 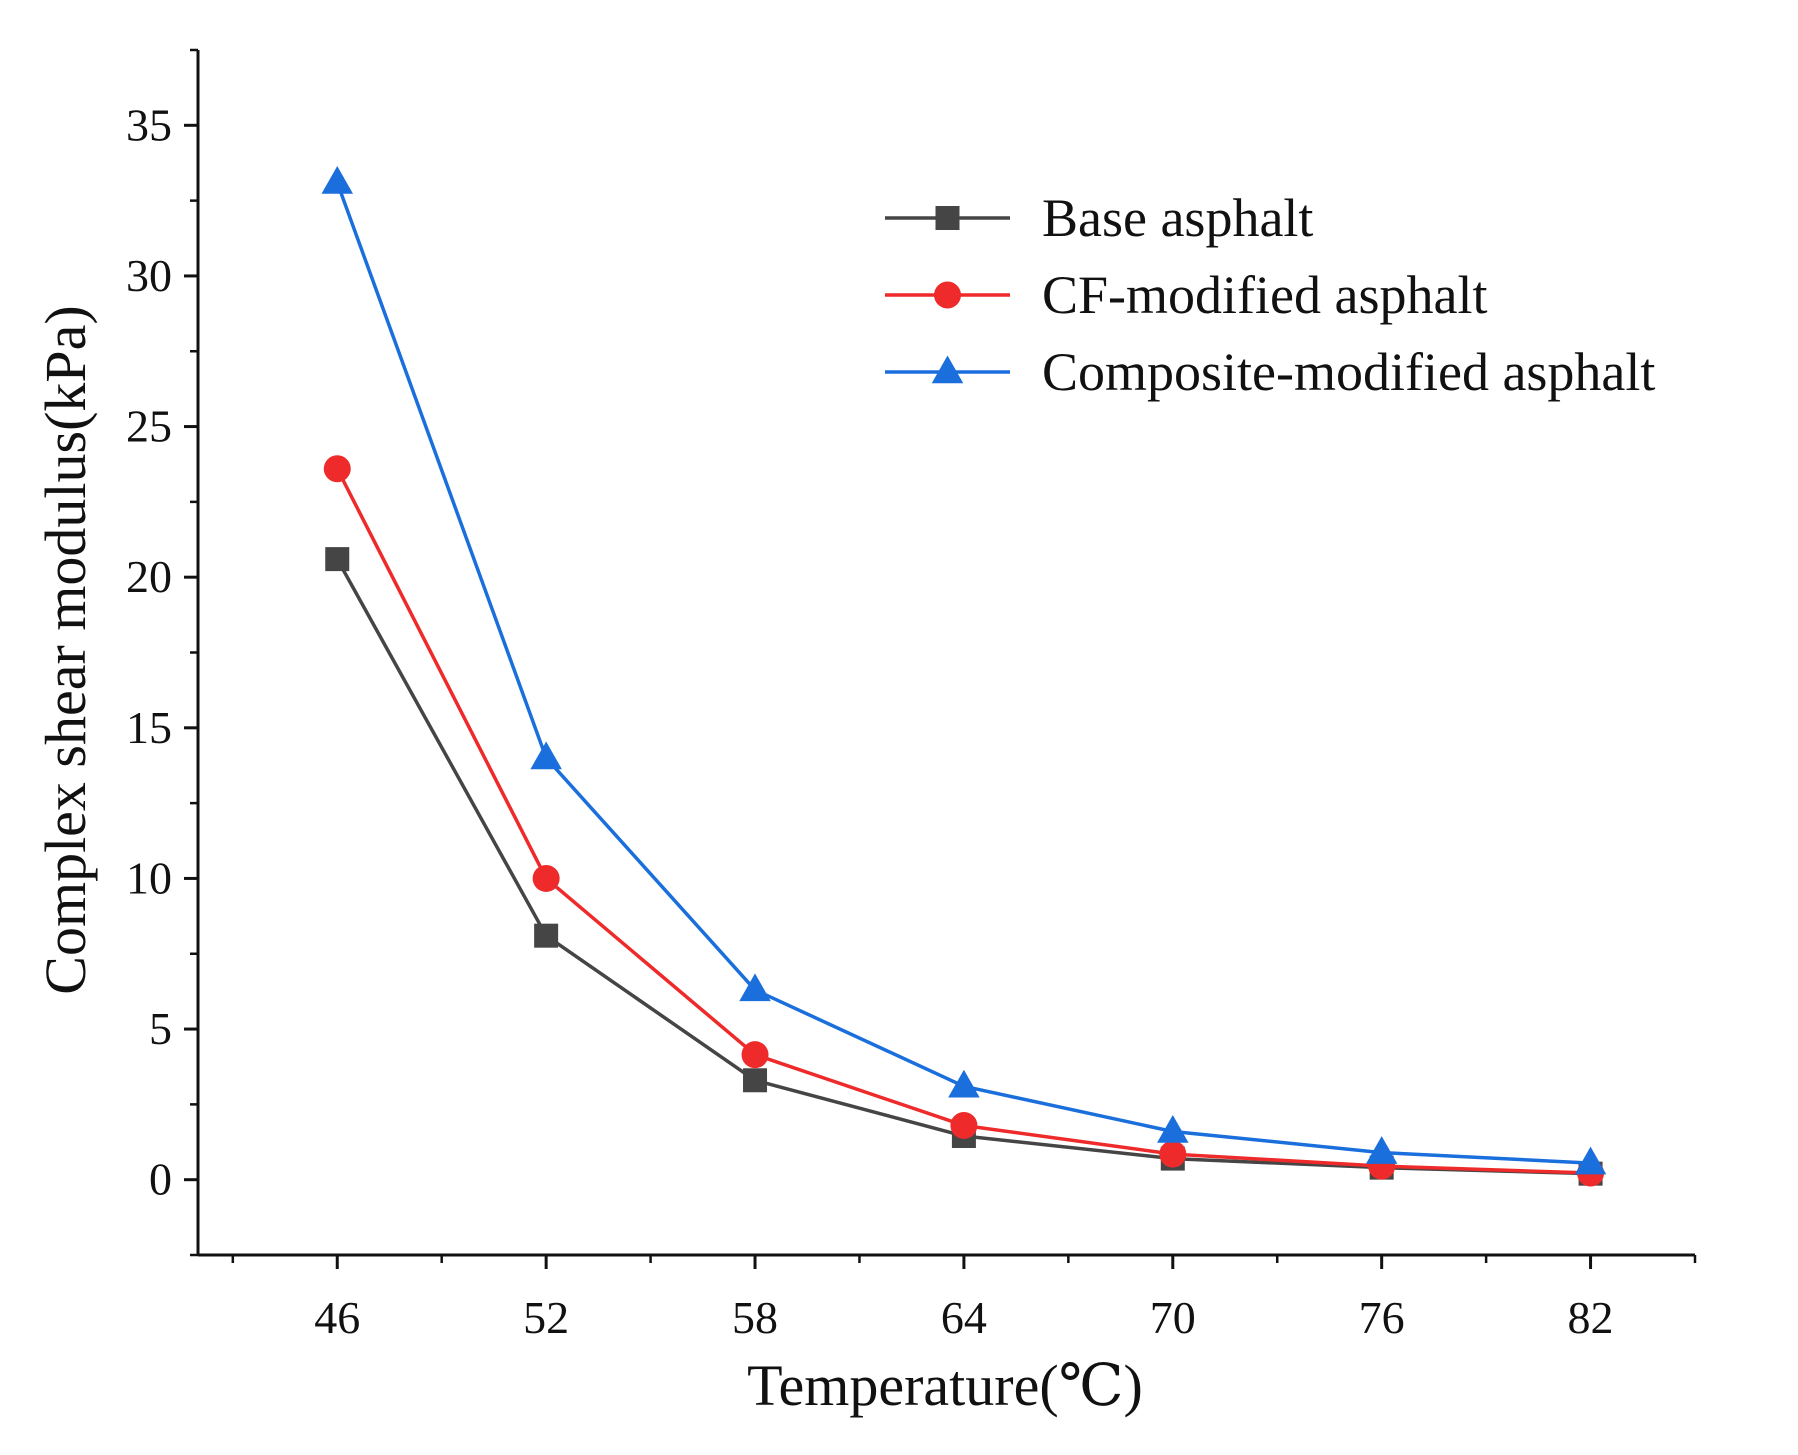 What do you see at coordinates (149, 727) in the screenshot?
I see `y-tick-label: 15` at bounding box center [149, 727].